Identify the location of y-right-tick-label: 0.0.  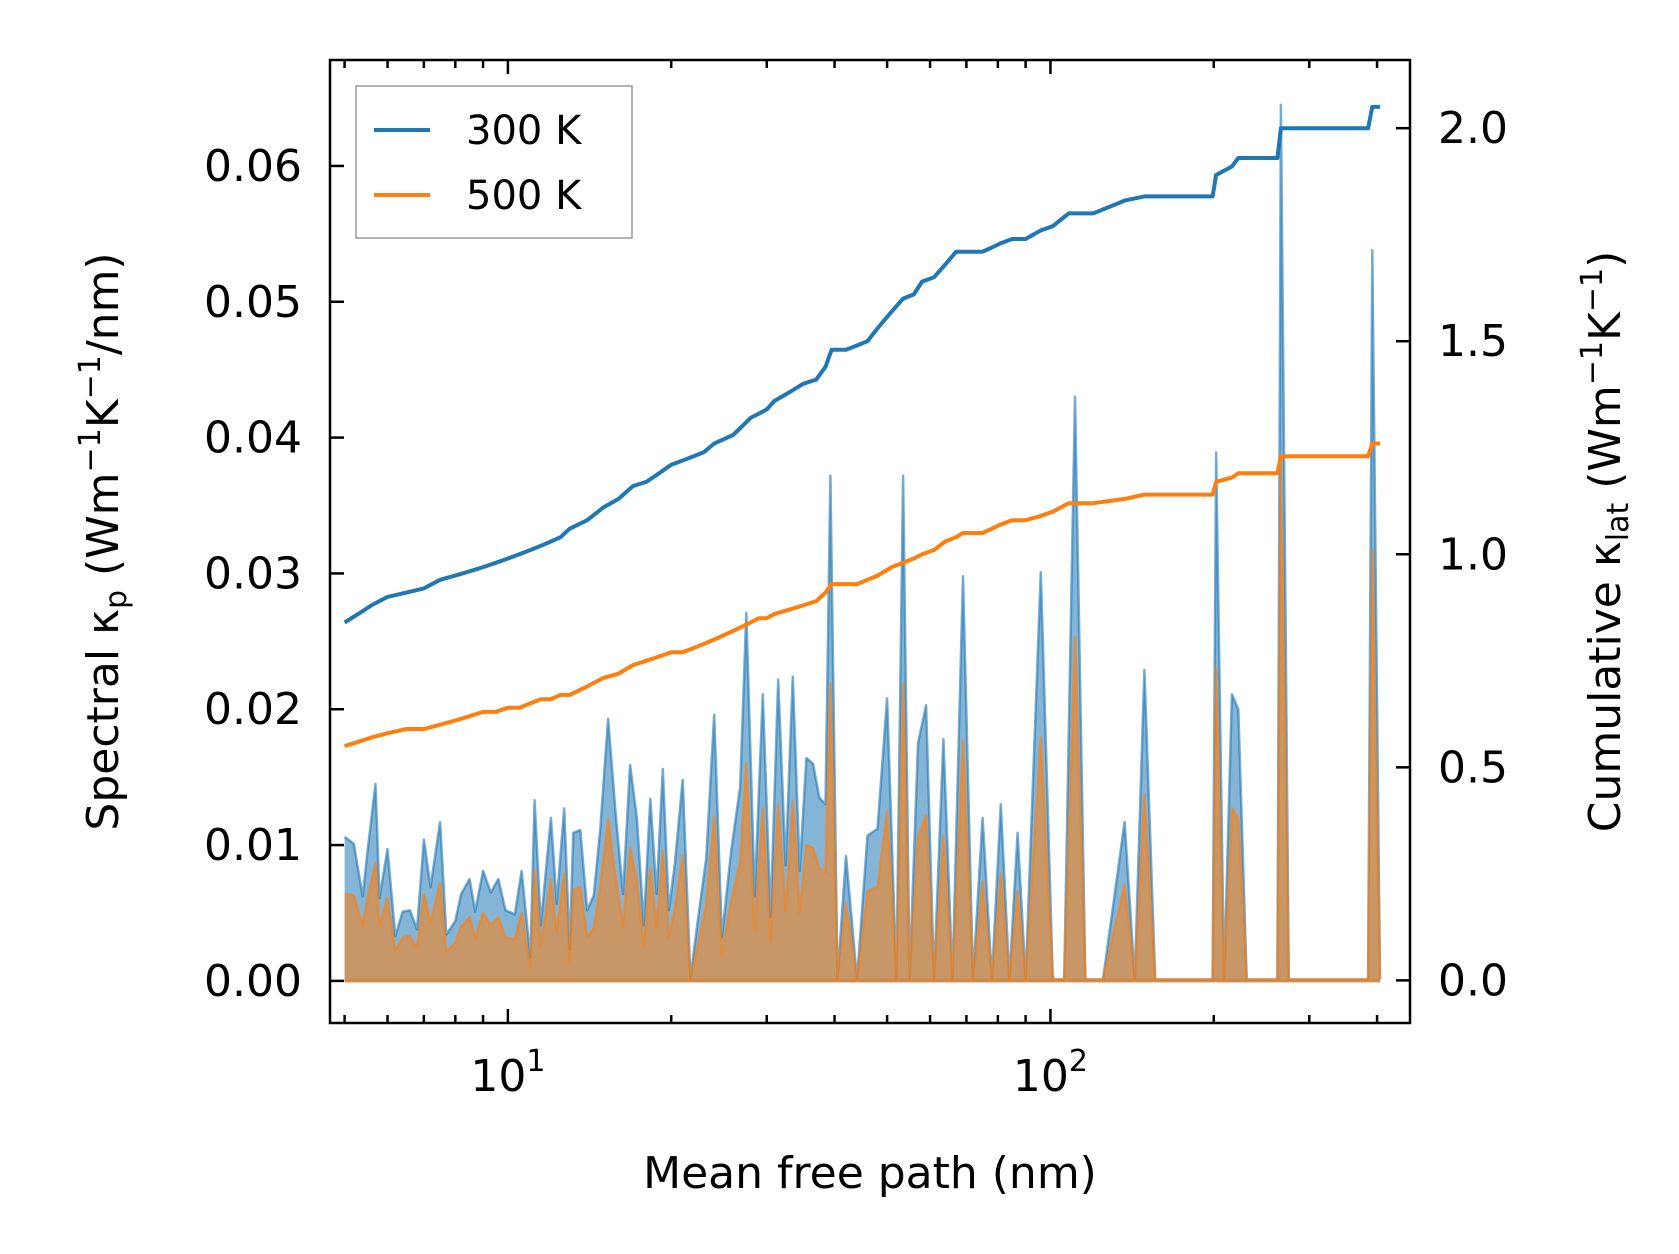
(1473, 980).